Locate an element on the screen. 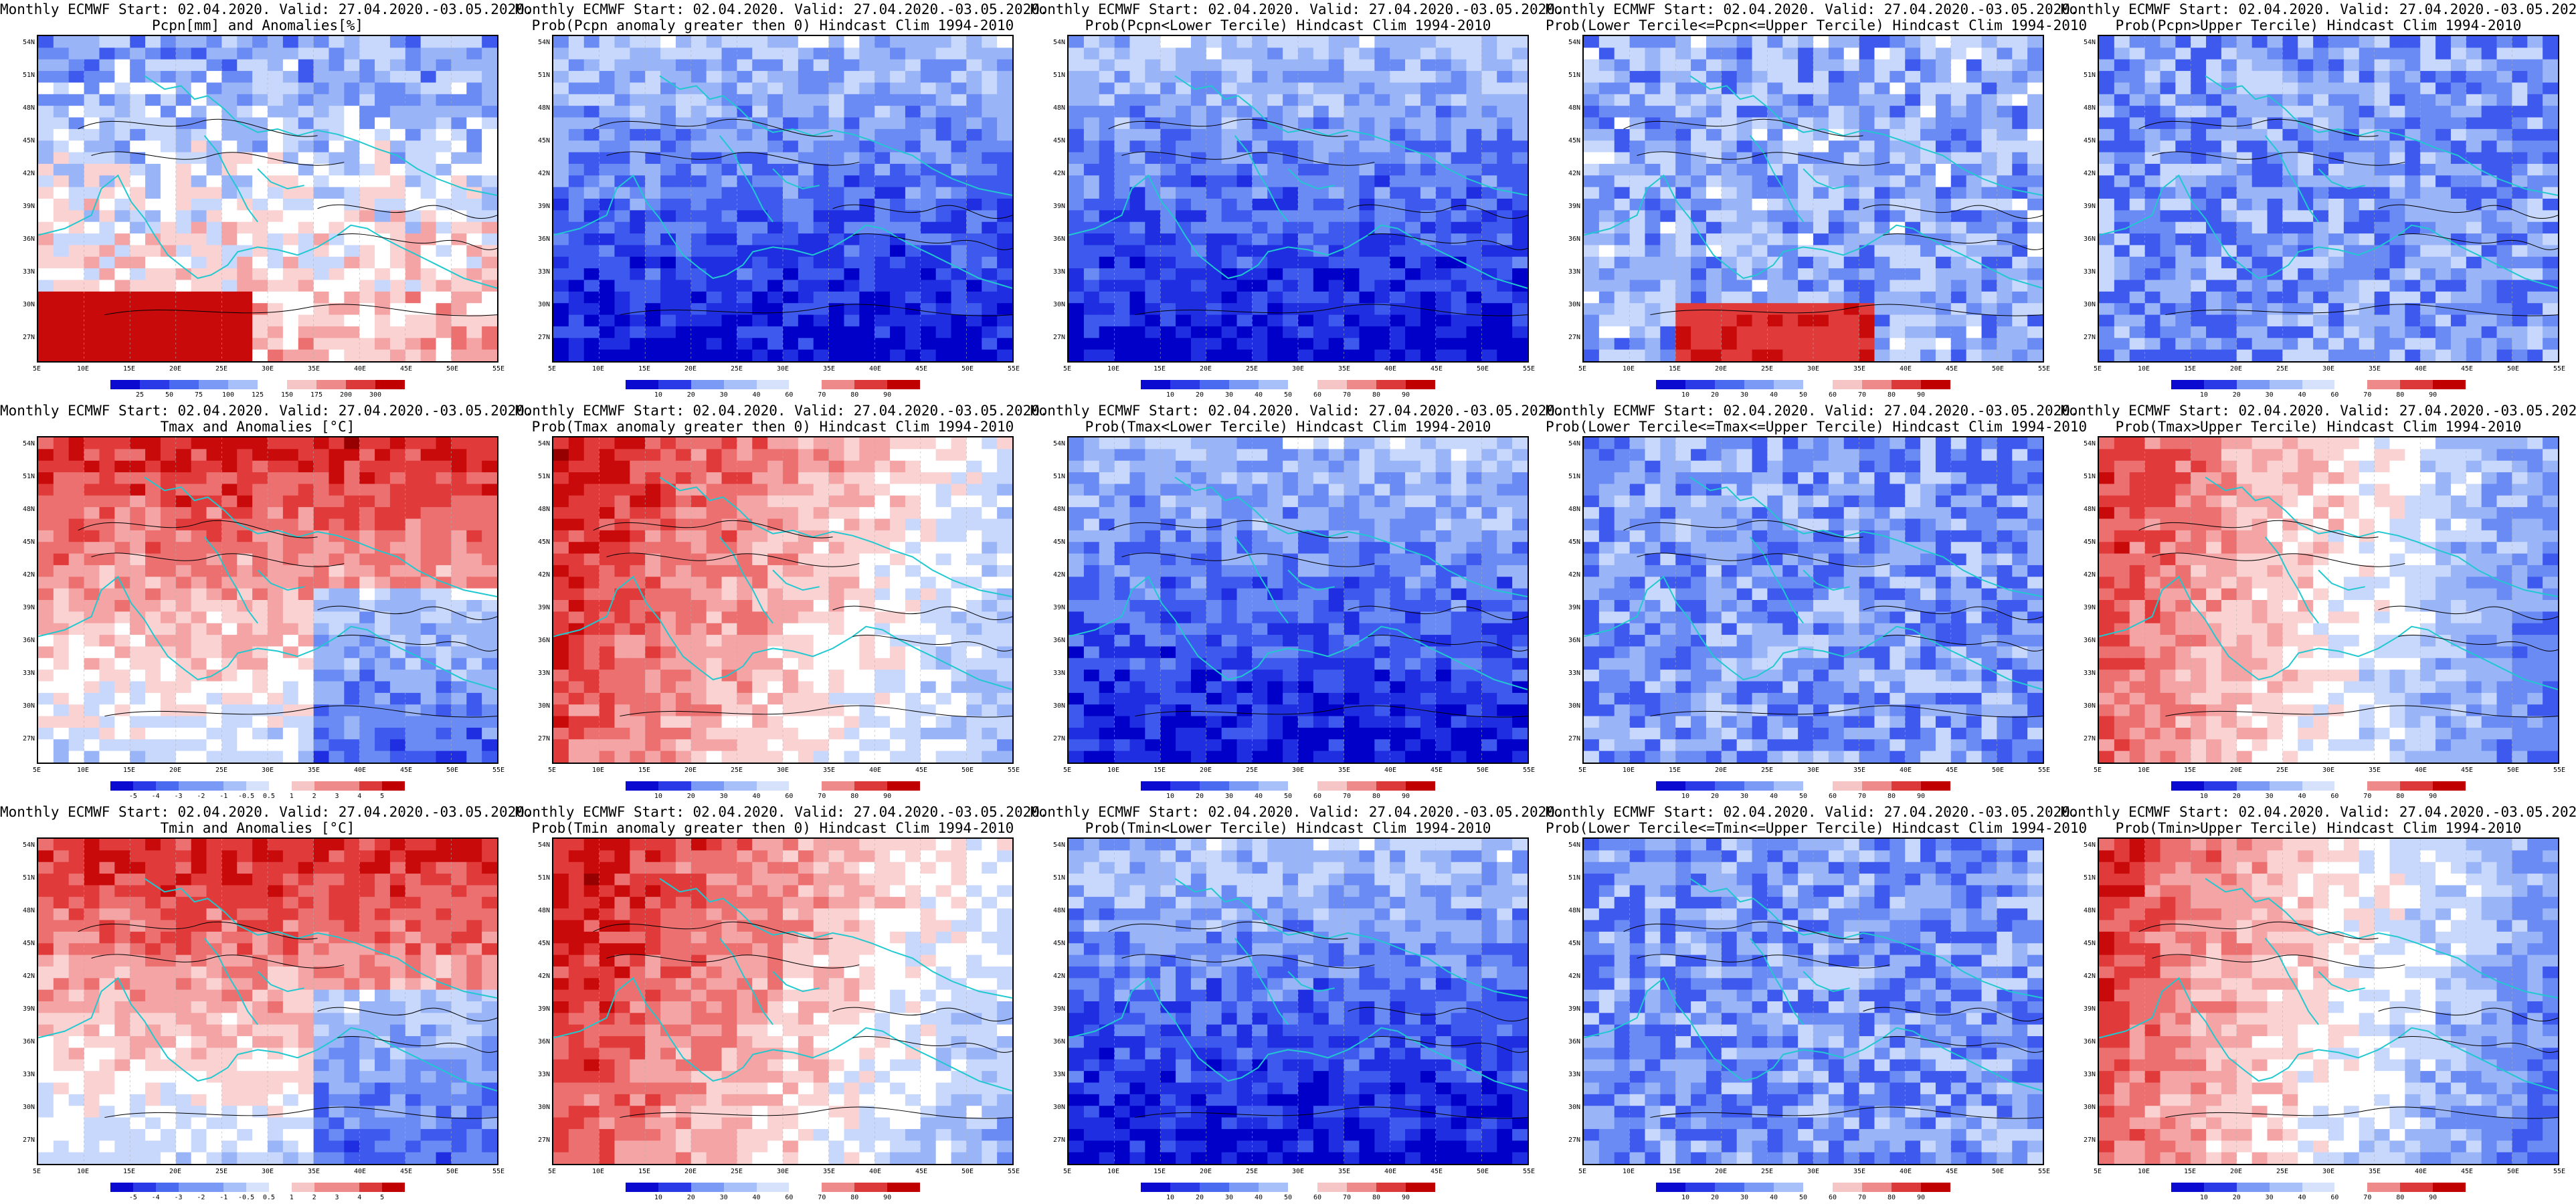 The height and width of the screenshot is (1204, 2576). lon-tick-label: 50E is located at coordinates (1483, 770).